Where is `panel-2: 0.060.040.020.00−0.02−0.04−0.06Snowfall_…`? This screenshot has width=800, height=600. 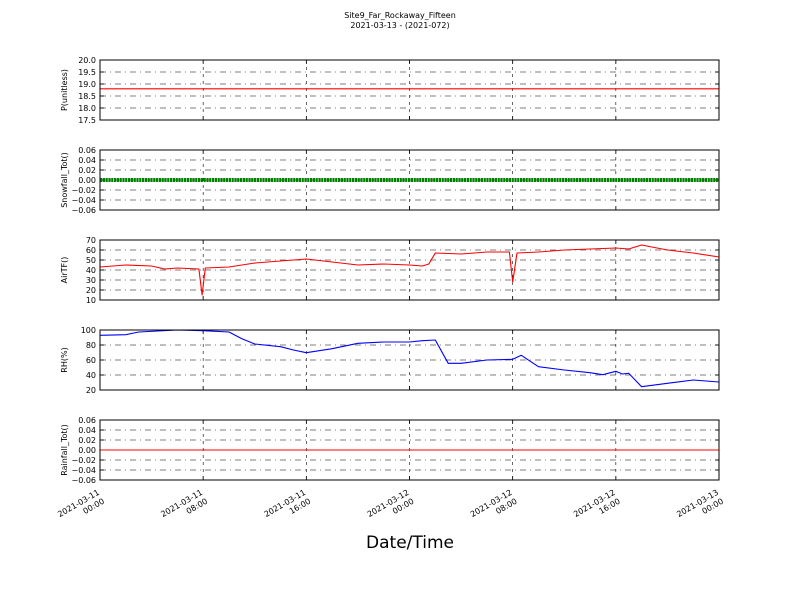
panel-2: 0.060.040.020.00−0.02−0.04−0.06Snowfall_… is located at coordinates (390, 180).